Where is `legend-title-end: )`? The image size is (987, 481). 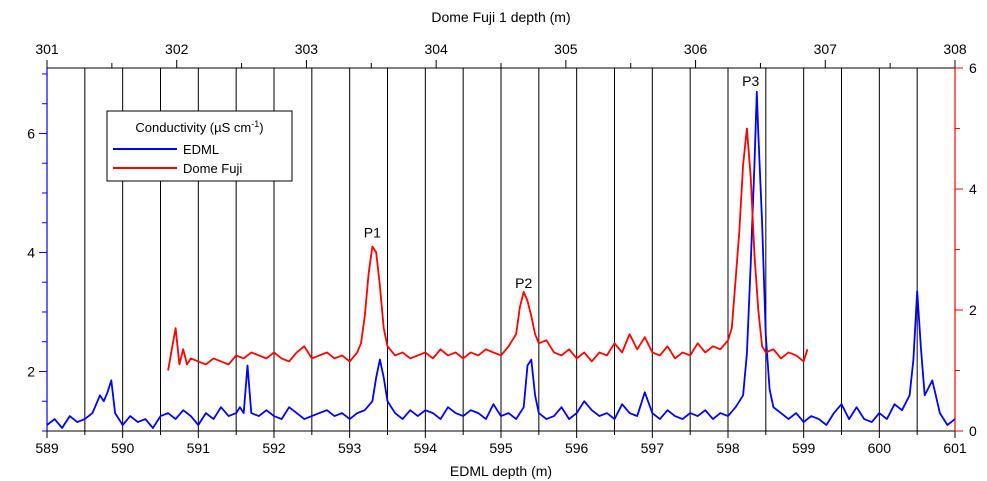
legend-title-end: ) is located at coordinates (261, 127).